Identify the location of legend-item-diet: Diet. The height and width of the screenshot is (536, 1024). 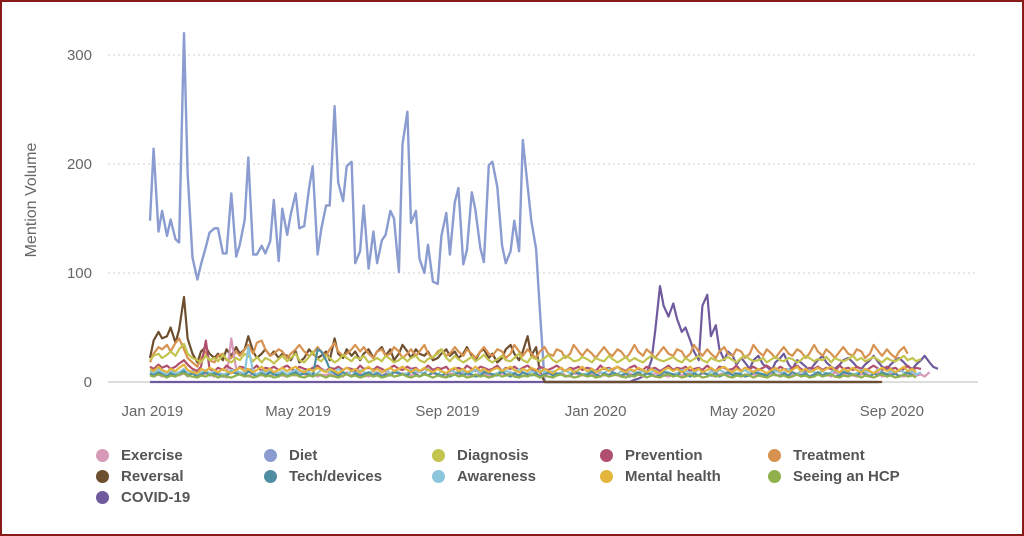
(348, 455).